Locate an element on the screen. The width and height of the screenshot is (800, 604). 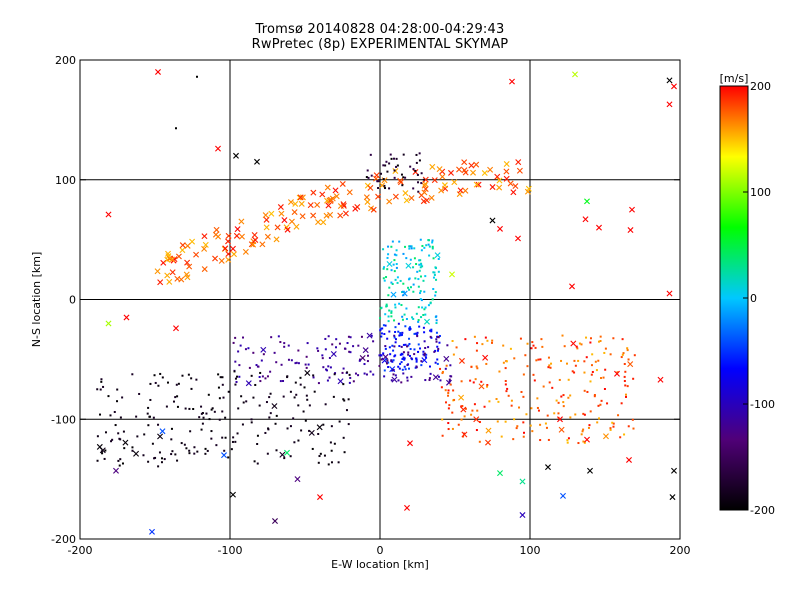
y-axis-label: N-S location [km] is located at coordinates (36, 300).